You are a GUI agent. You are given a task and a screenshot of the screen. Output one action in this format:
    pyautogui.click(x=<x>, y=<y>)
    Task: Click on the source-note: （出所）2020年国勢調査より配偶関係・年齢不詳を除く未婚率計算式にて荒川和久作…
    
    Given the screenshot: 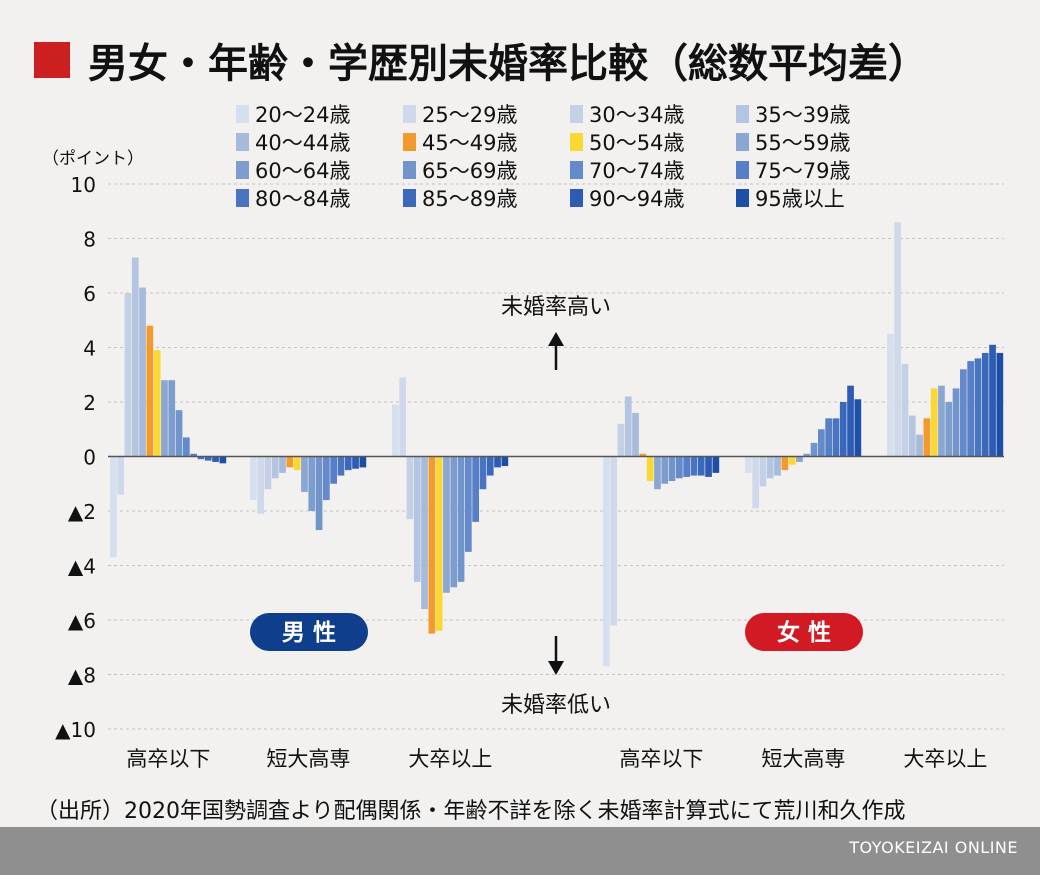 What is the action you would take?
    pyautogui.click(x=471, y=811)
    